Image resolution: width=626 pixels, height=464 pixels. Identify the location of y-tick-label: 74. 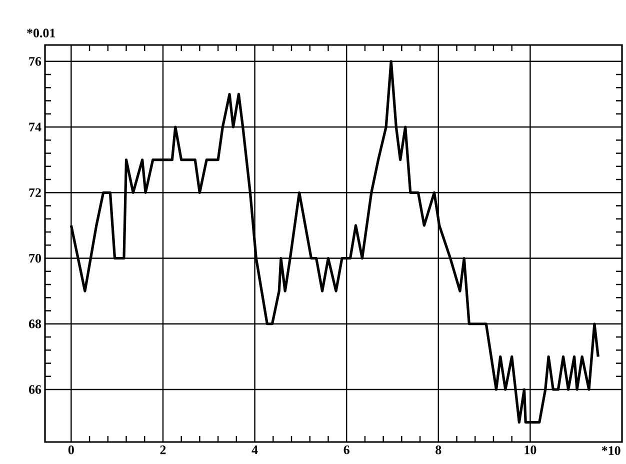
(35, 127).